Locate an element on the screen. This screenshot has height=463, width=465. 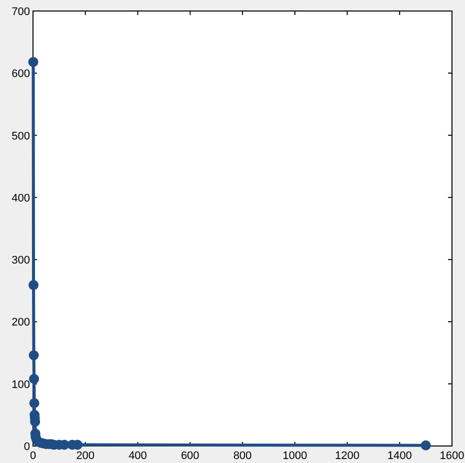
y-tick-label: 400 is located at coordinates (21, 198).